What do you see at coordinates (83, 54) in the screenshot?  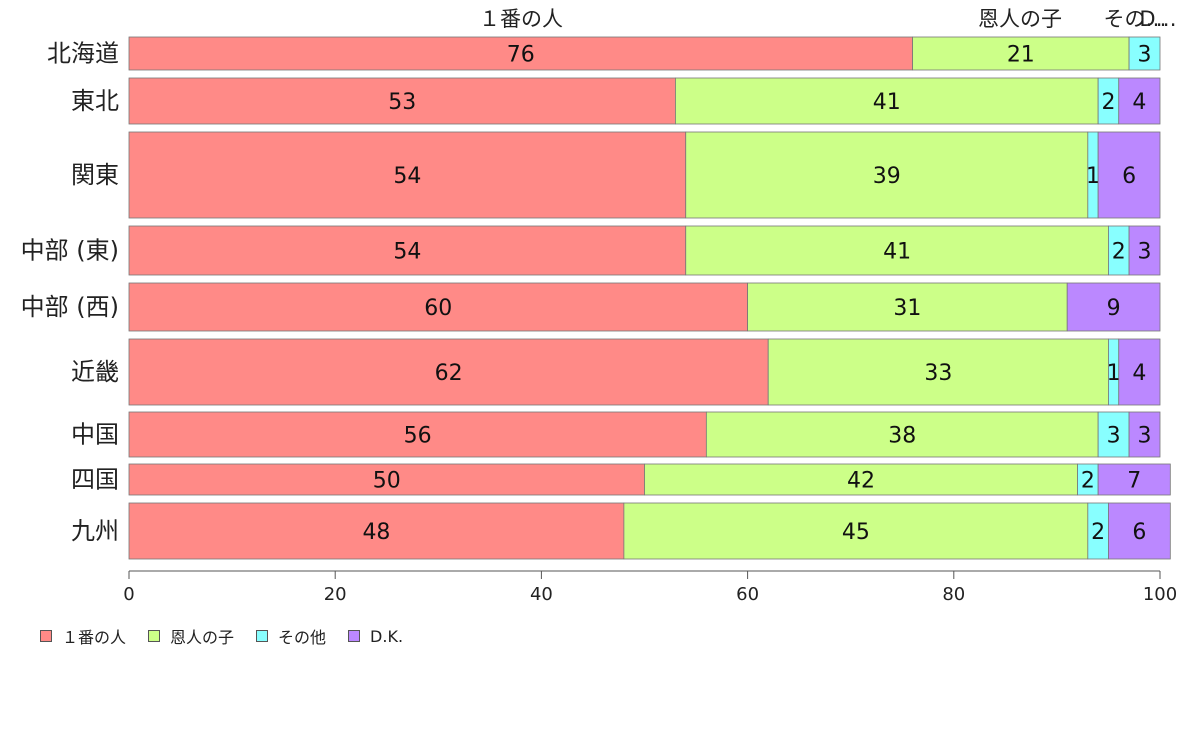 I see `category-label: 北海道` at bounding box center [83, 54].